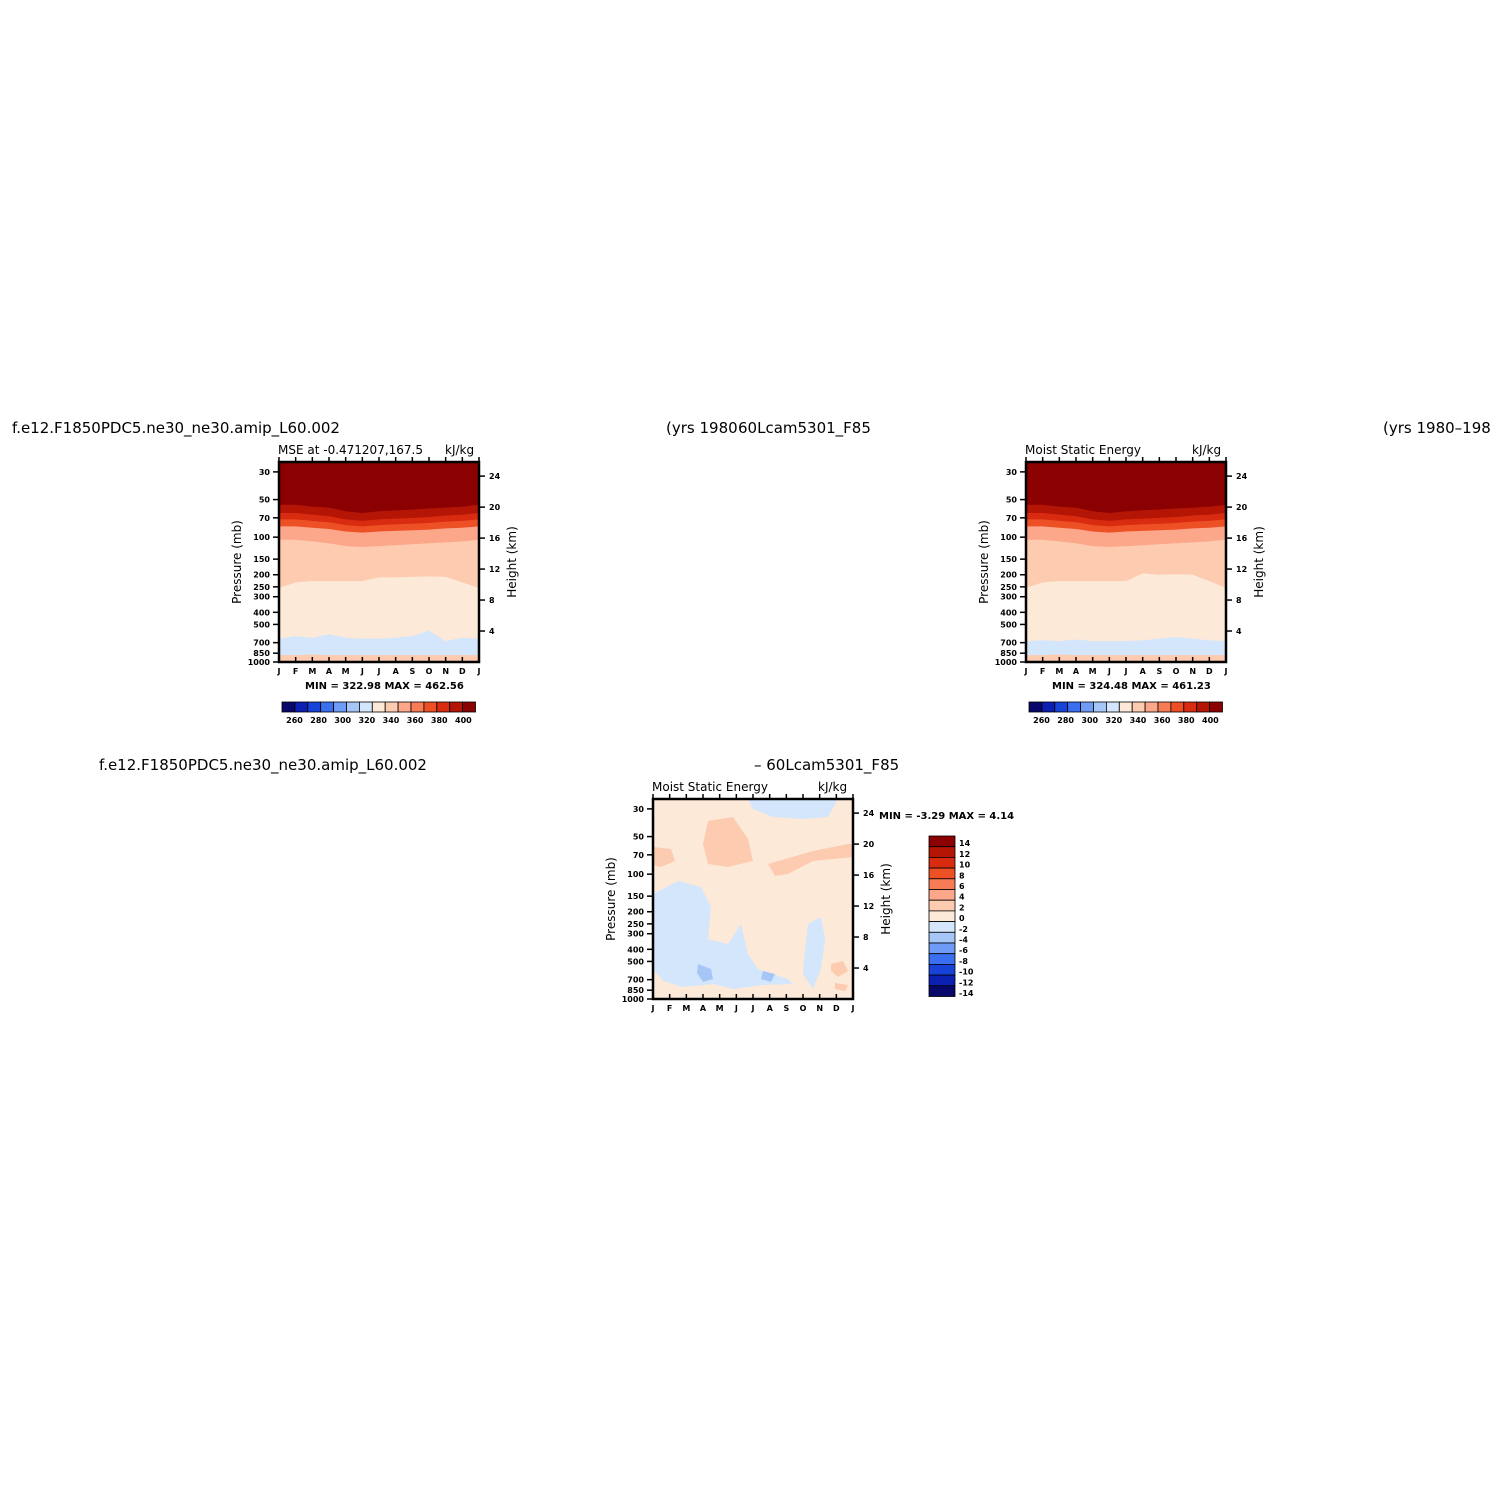 This screenshot has height=1508, width=1506. What do you see at coordinates (1239, 631) in the screenshot?
I see `y2-tick-label: 4` at bounding box center [1239, 631].